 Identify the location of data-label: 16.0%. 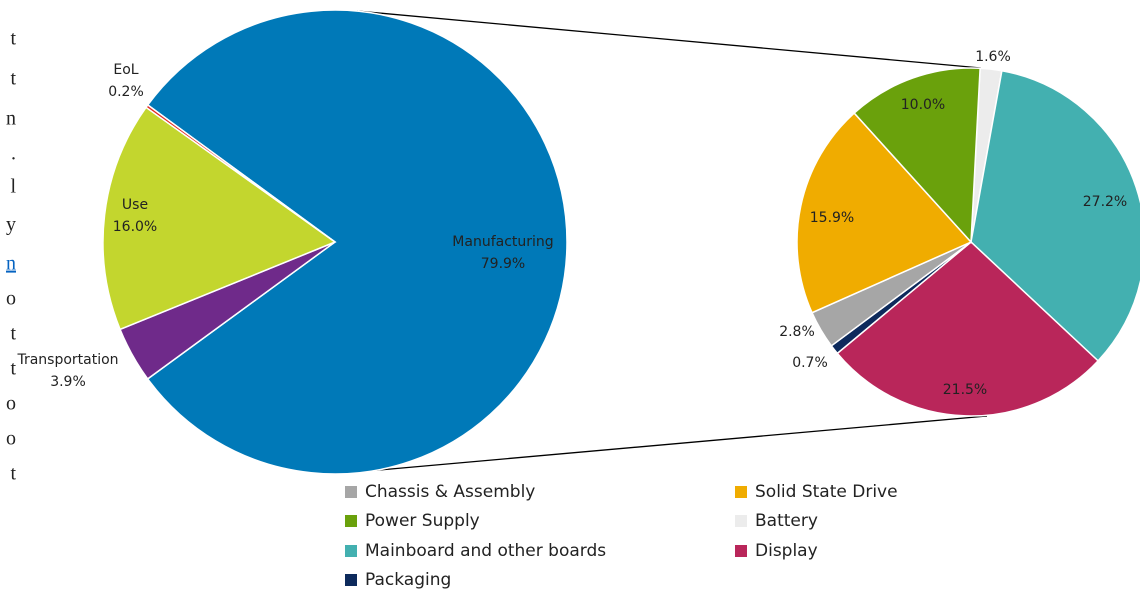
(135, 227).